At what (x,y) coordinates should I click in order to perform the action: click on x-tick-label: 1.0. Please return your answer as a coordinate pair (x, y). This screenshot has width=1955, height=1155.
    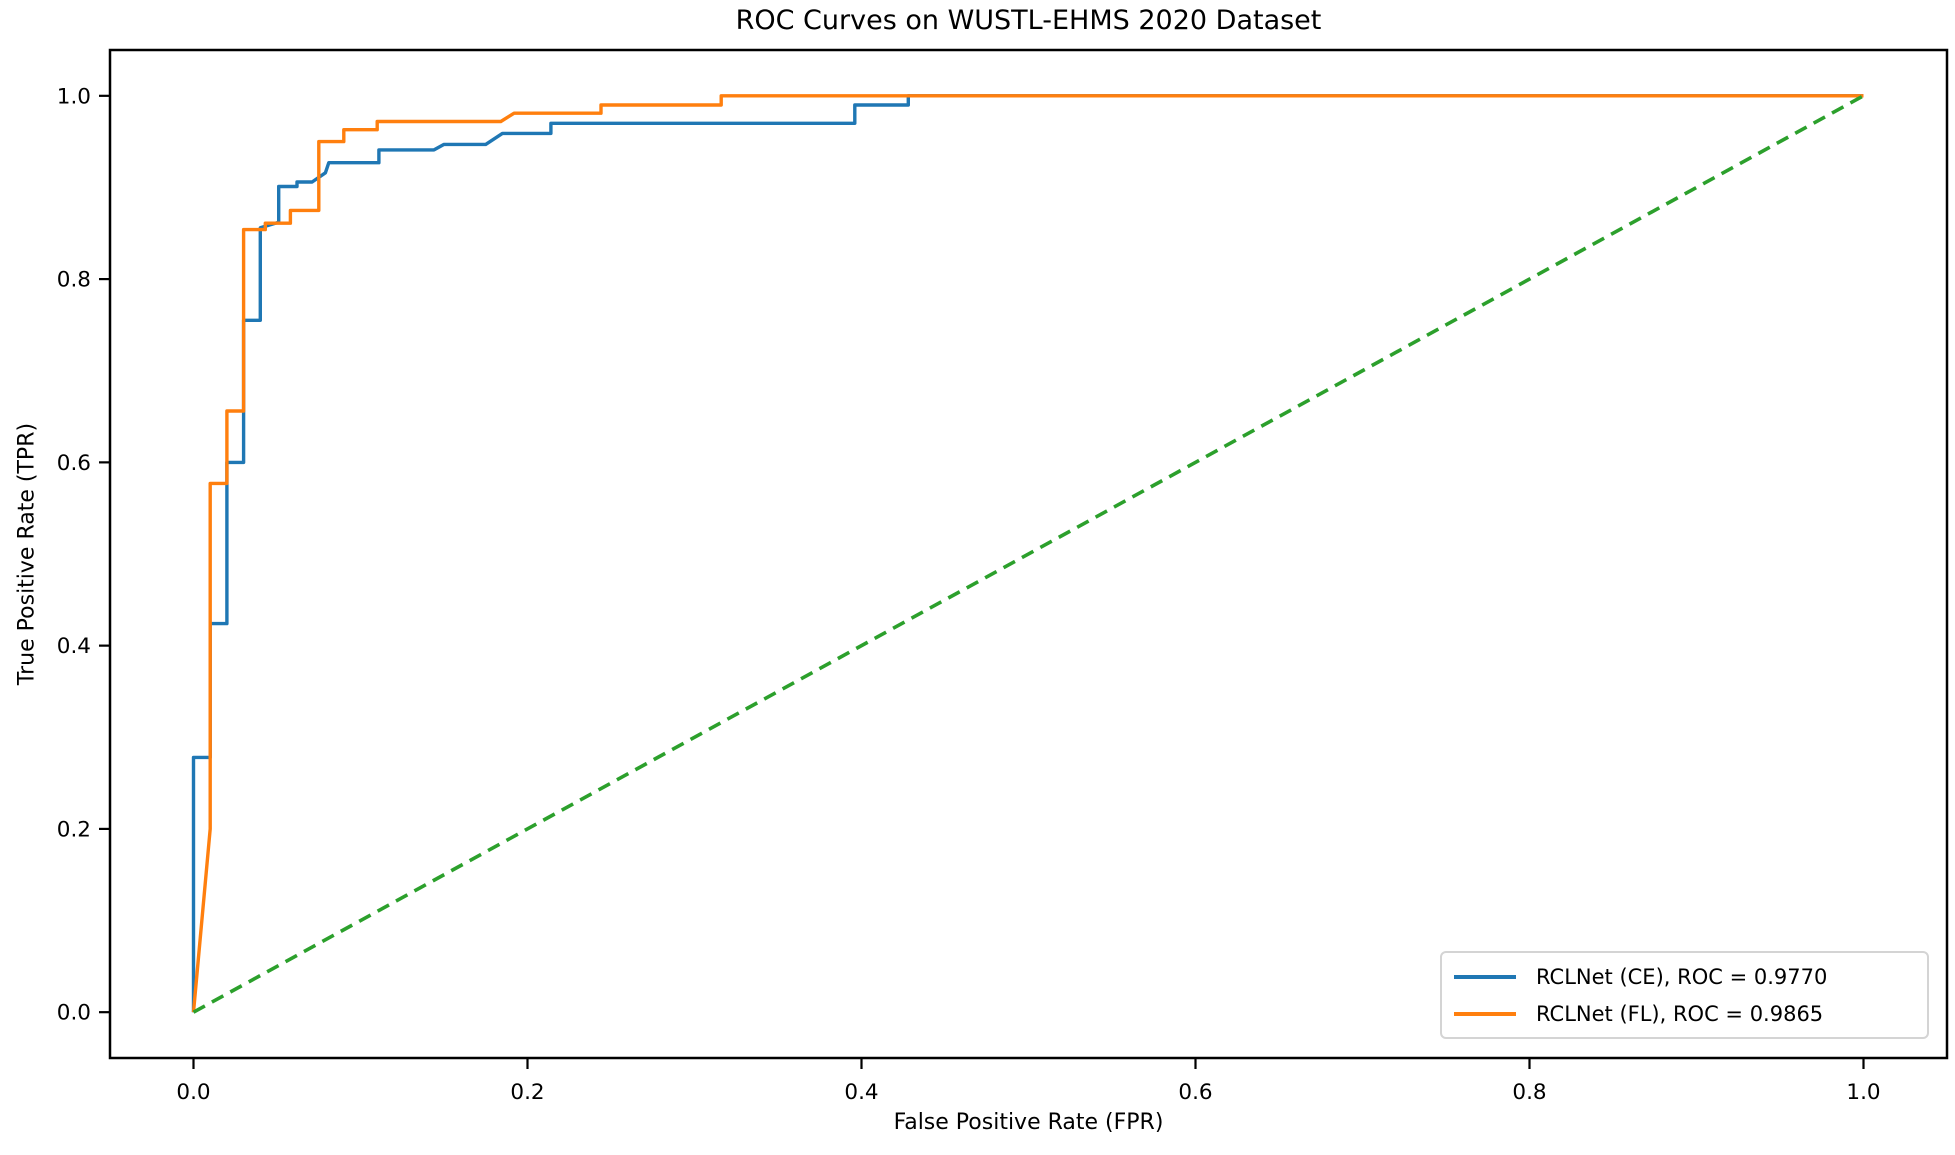
    Looking at the image, I should click on (1863, 1092).